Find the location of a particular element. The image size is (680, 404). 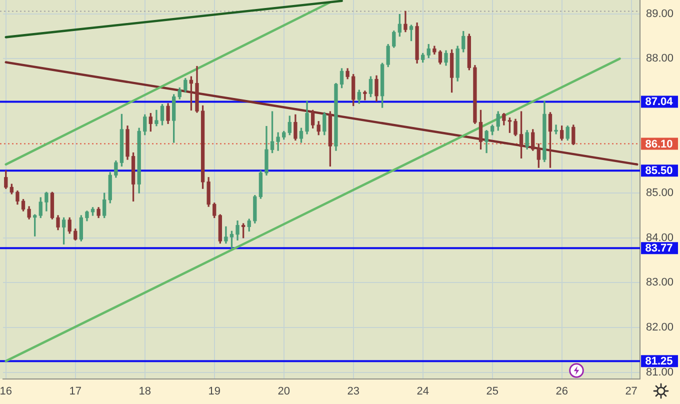

y-tick-label: 83.00 is located at coordinates (660, 282).